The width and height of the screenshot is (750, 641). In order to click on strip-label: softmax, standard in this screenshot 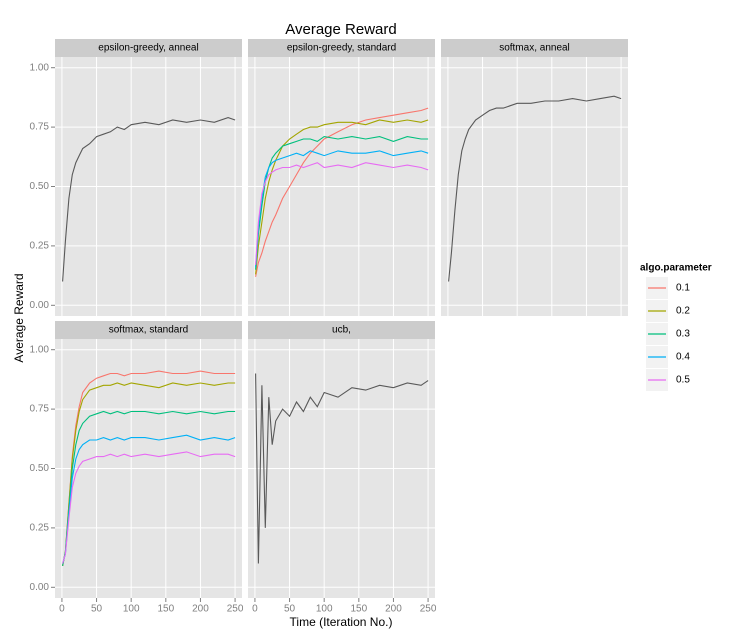, I will do `click(148, 330)`.